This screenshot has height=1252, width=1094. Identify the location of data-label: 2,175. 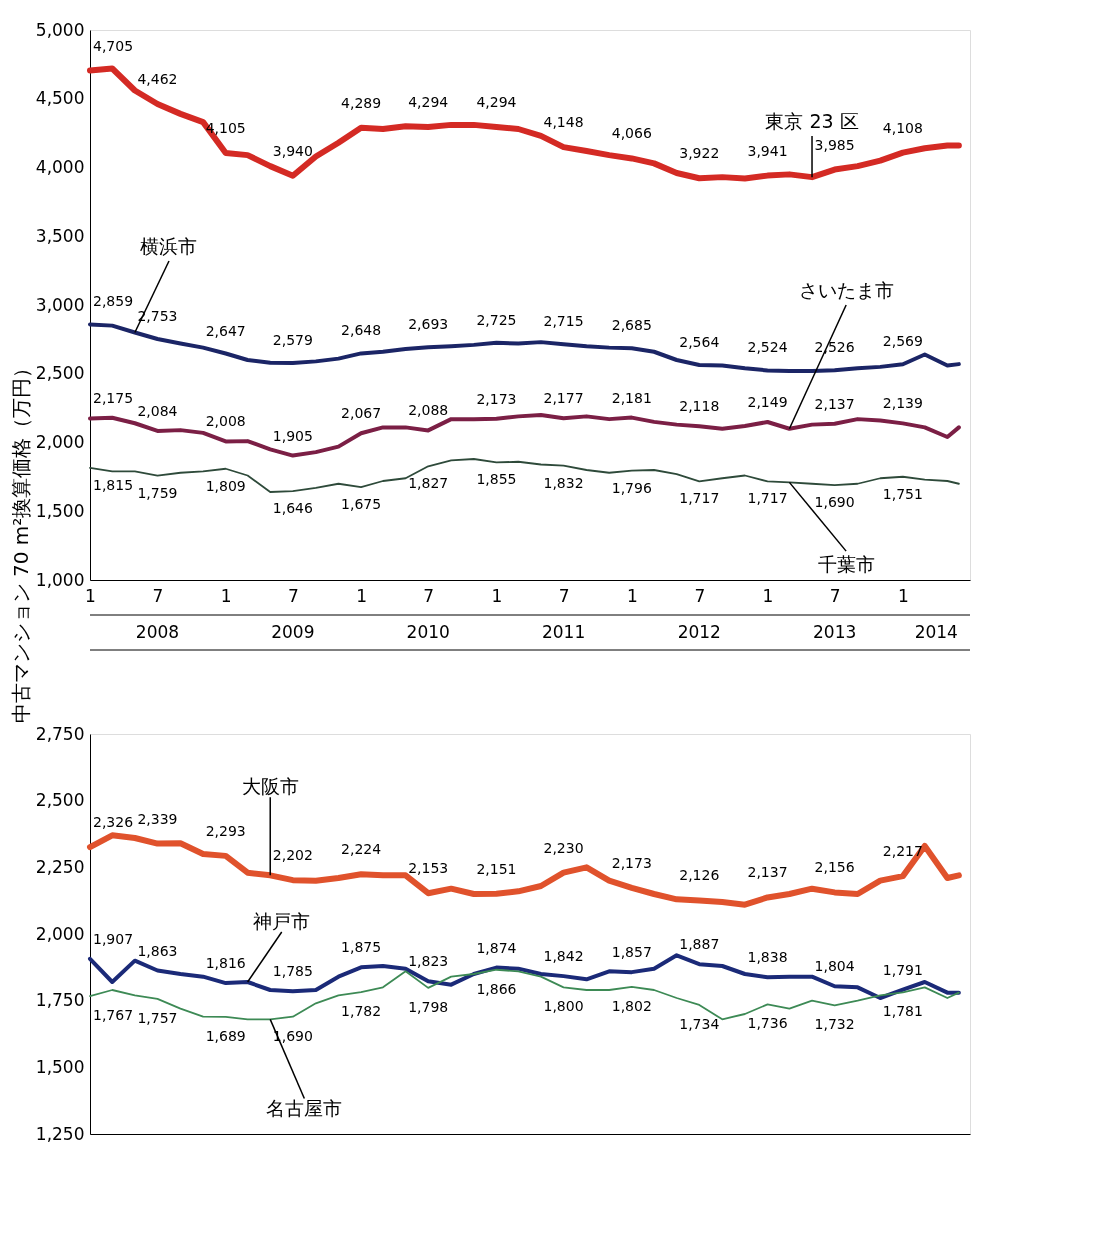
(113, 398).